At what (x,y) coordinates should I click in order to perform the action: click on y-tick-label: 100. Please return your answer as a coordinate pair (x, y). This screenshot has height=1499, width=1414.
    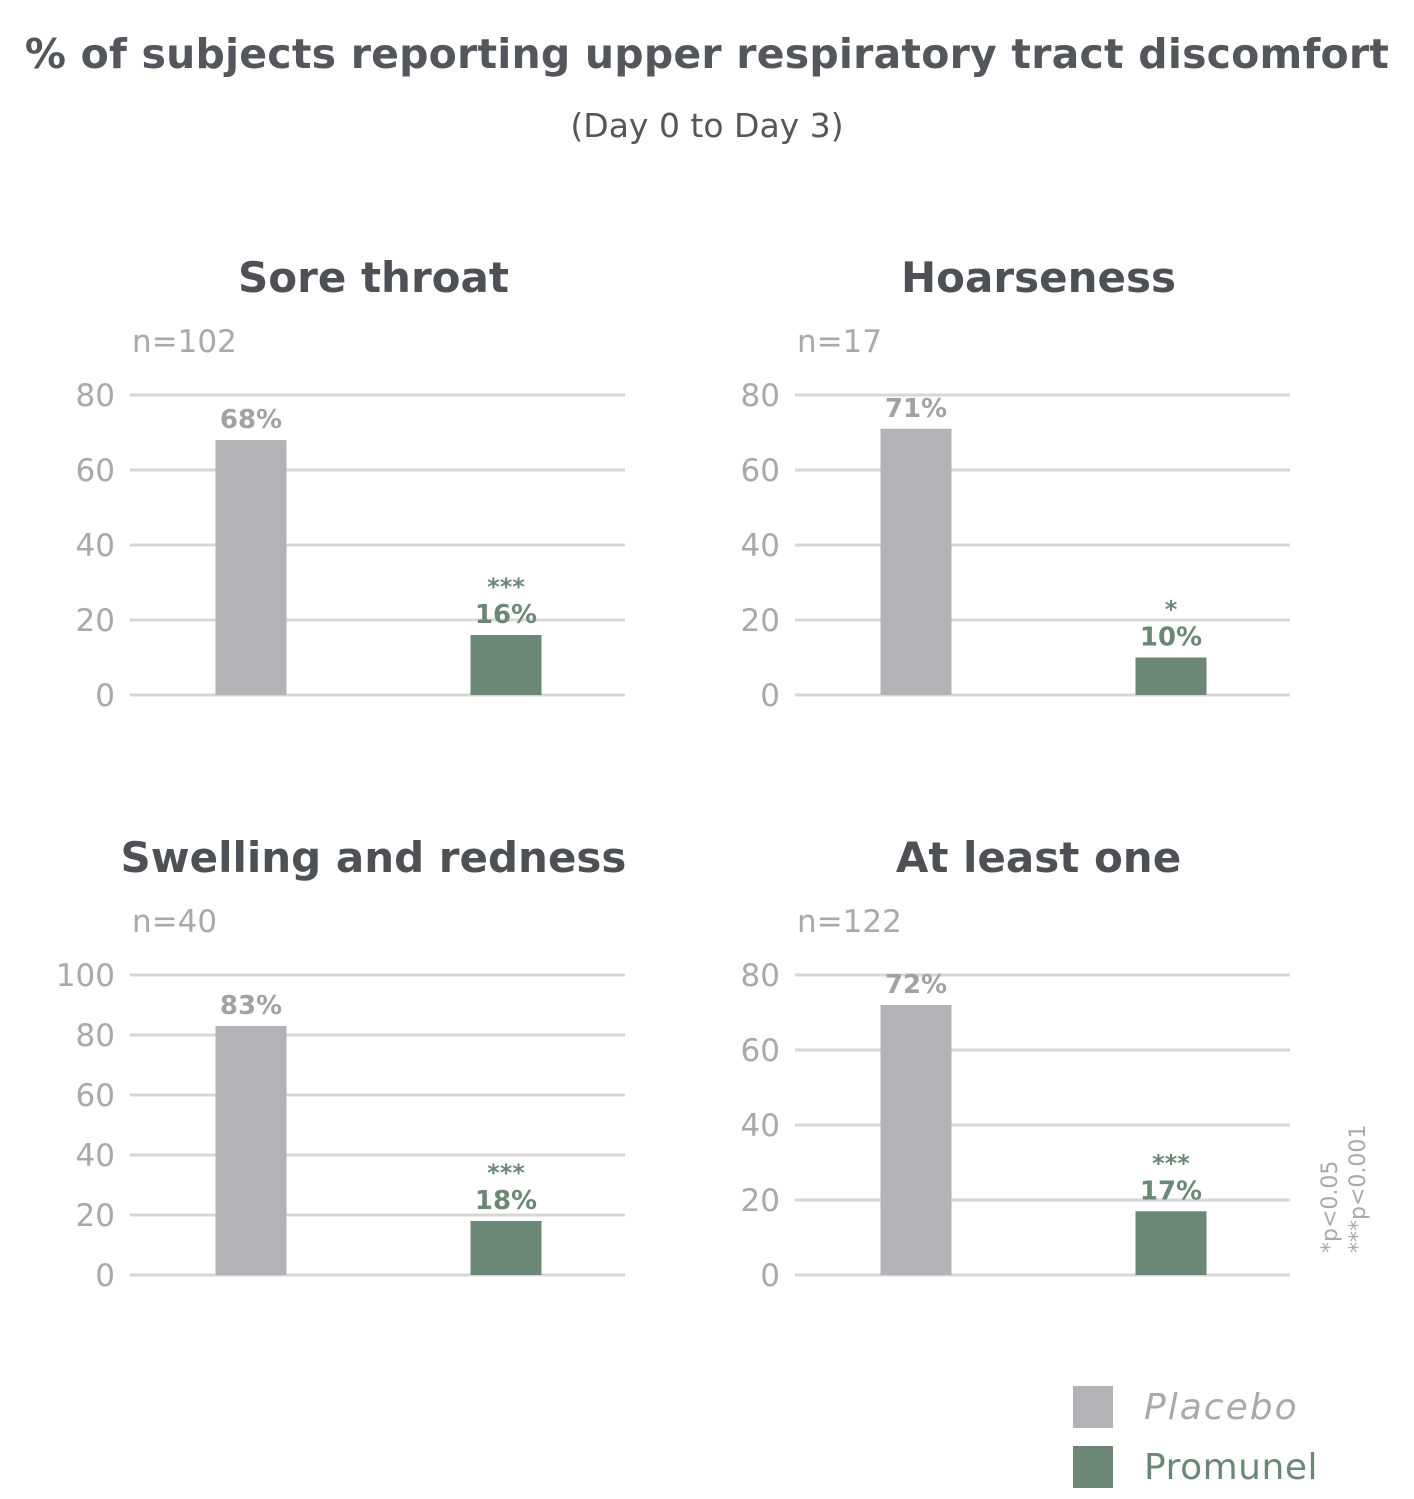
    Looking at the image, I should click on (85, 976).